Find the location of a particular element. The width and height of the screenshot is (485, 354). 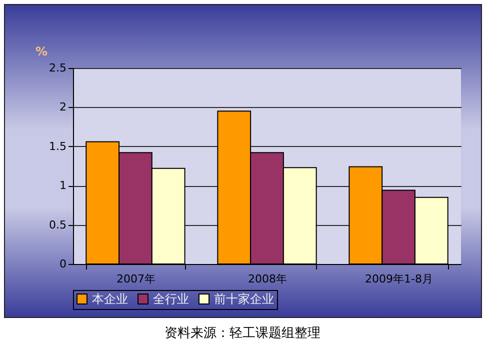

y-tick-label: 2 is located at coordinates (63, 107).